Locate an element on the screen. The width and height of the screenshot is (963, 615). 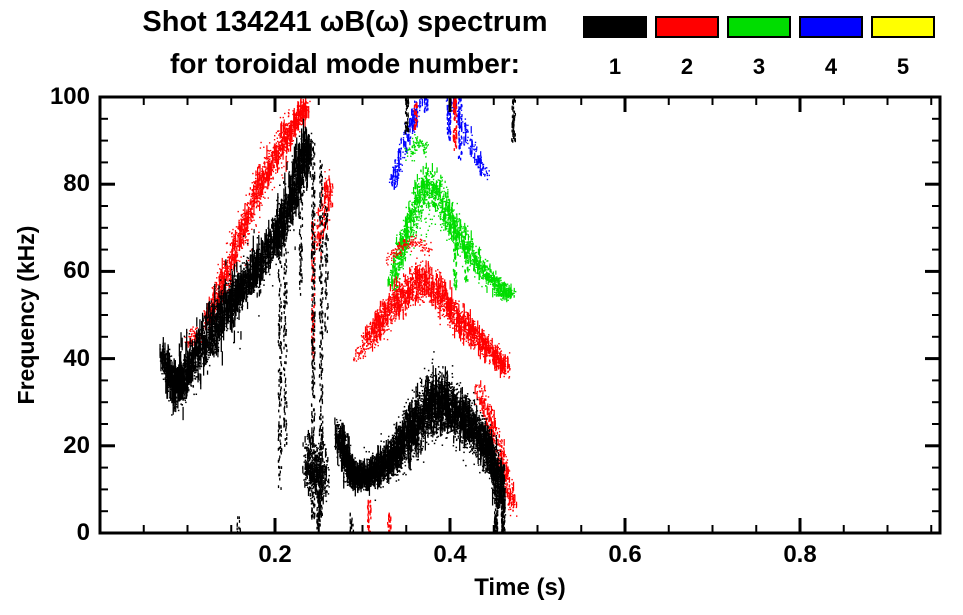
y-tick-label: 40 is located at coordinates (76, 358).